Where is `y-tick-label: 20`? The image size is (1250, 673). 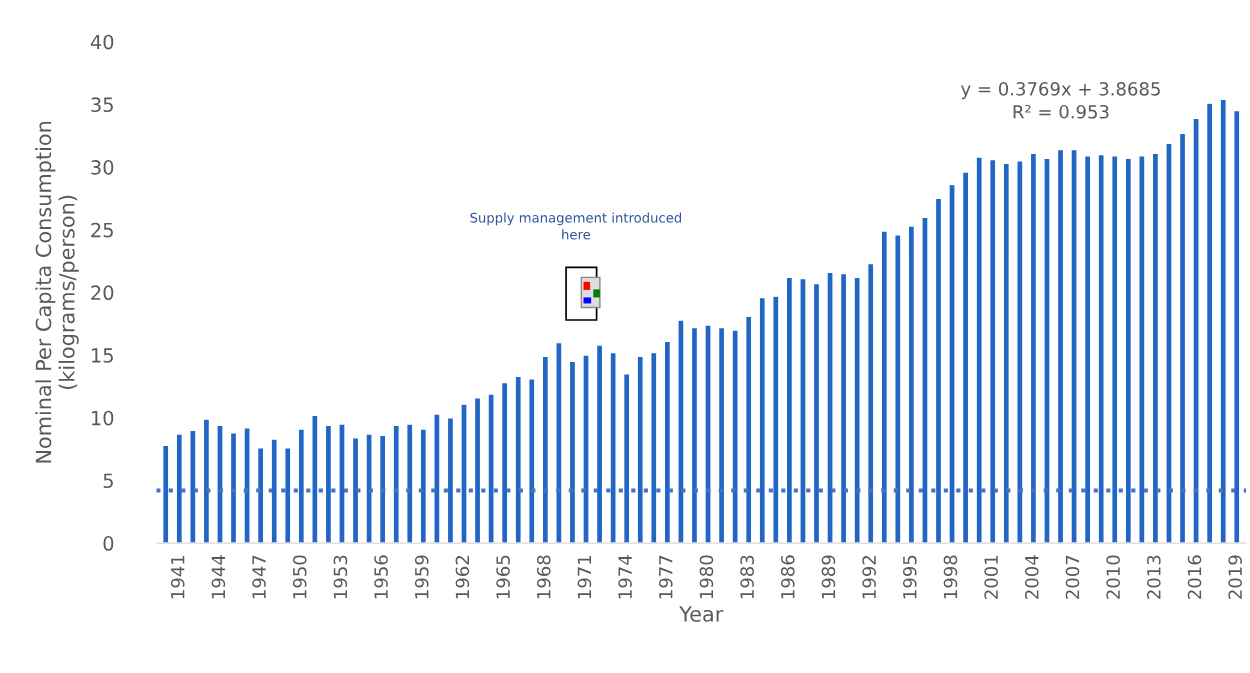 y-tick-label: 20 is located at coordinates (102, 293).